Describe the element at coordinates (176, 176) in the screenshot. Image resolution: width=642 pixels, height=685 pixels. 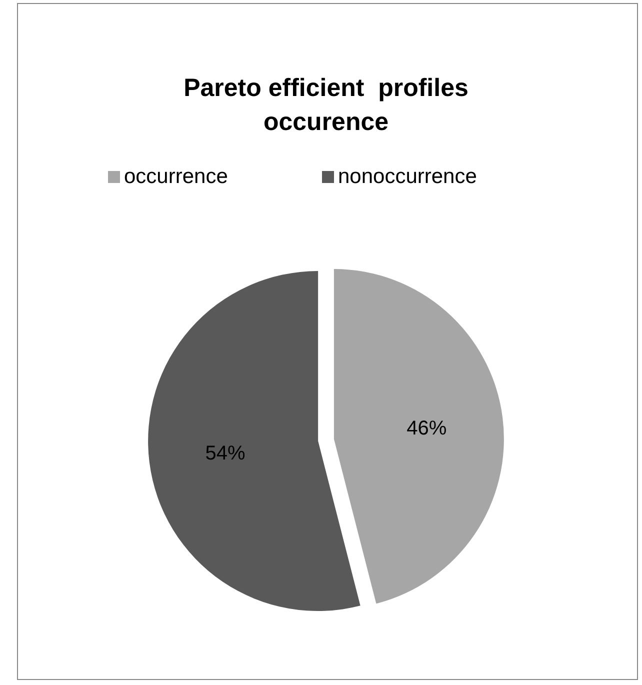
I see `legend-label: occurrence` at that location.